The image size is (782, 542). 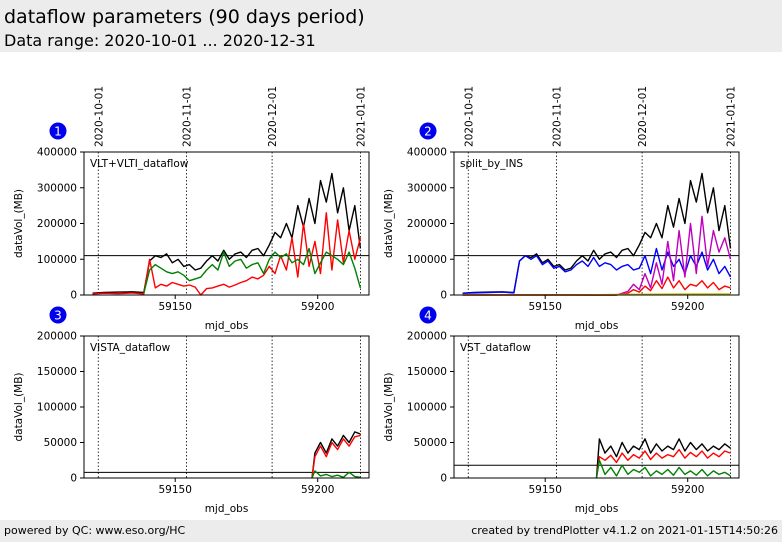 What do you see at coordinates (160, 40) in the screenshot?
I see `data-range-subtitle: Data range: 2020-10-01 ... 2020-12-31` at bounding box center [160, 40].